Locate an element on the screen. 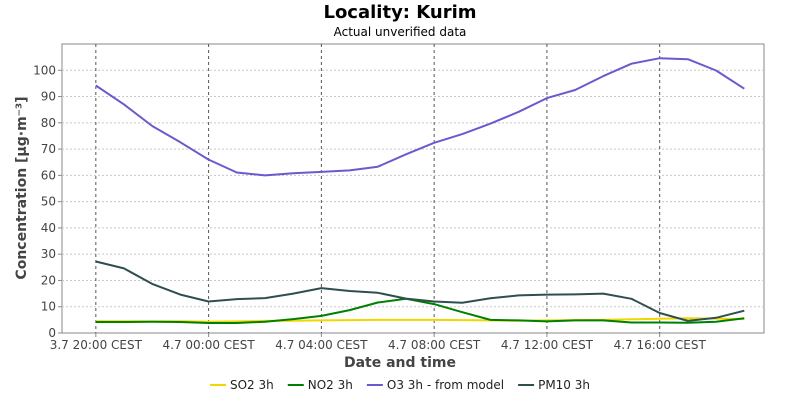 The height and width of the screenshot is (400, 800). legend-item-0: SO2 3h is located at coordinates (241, 385).